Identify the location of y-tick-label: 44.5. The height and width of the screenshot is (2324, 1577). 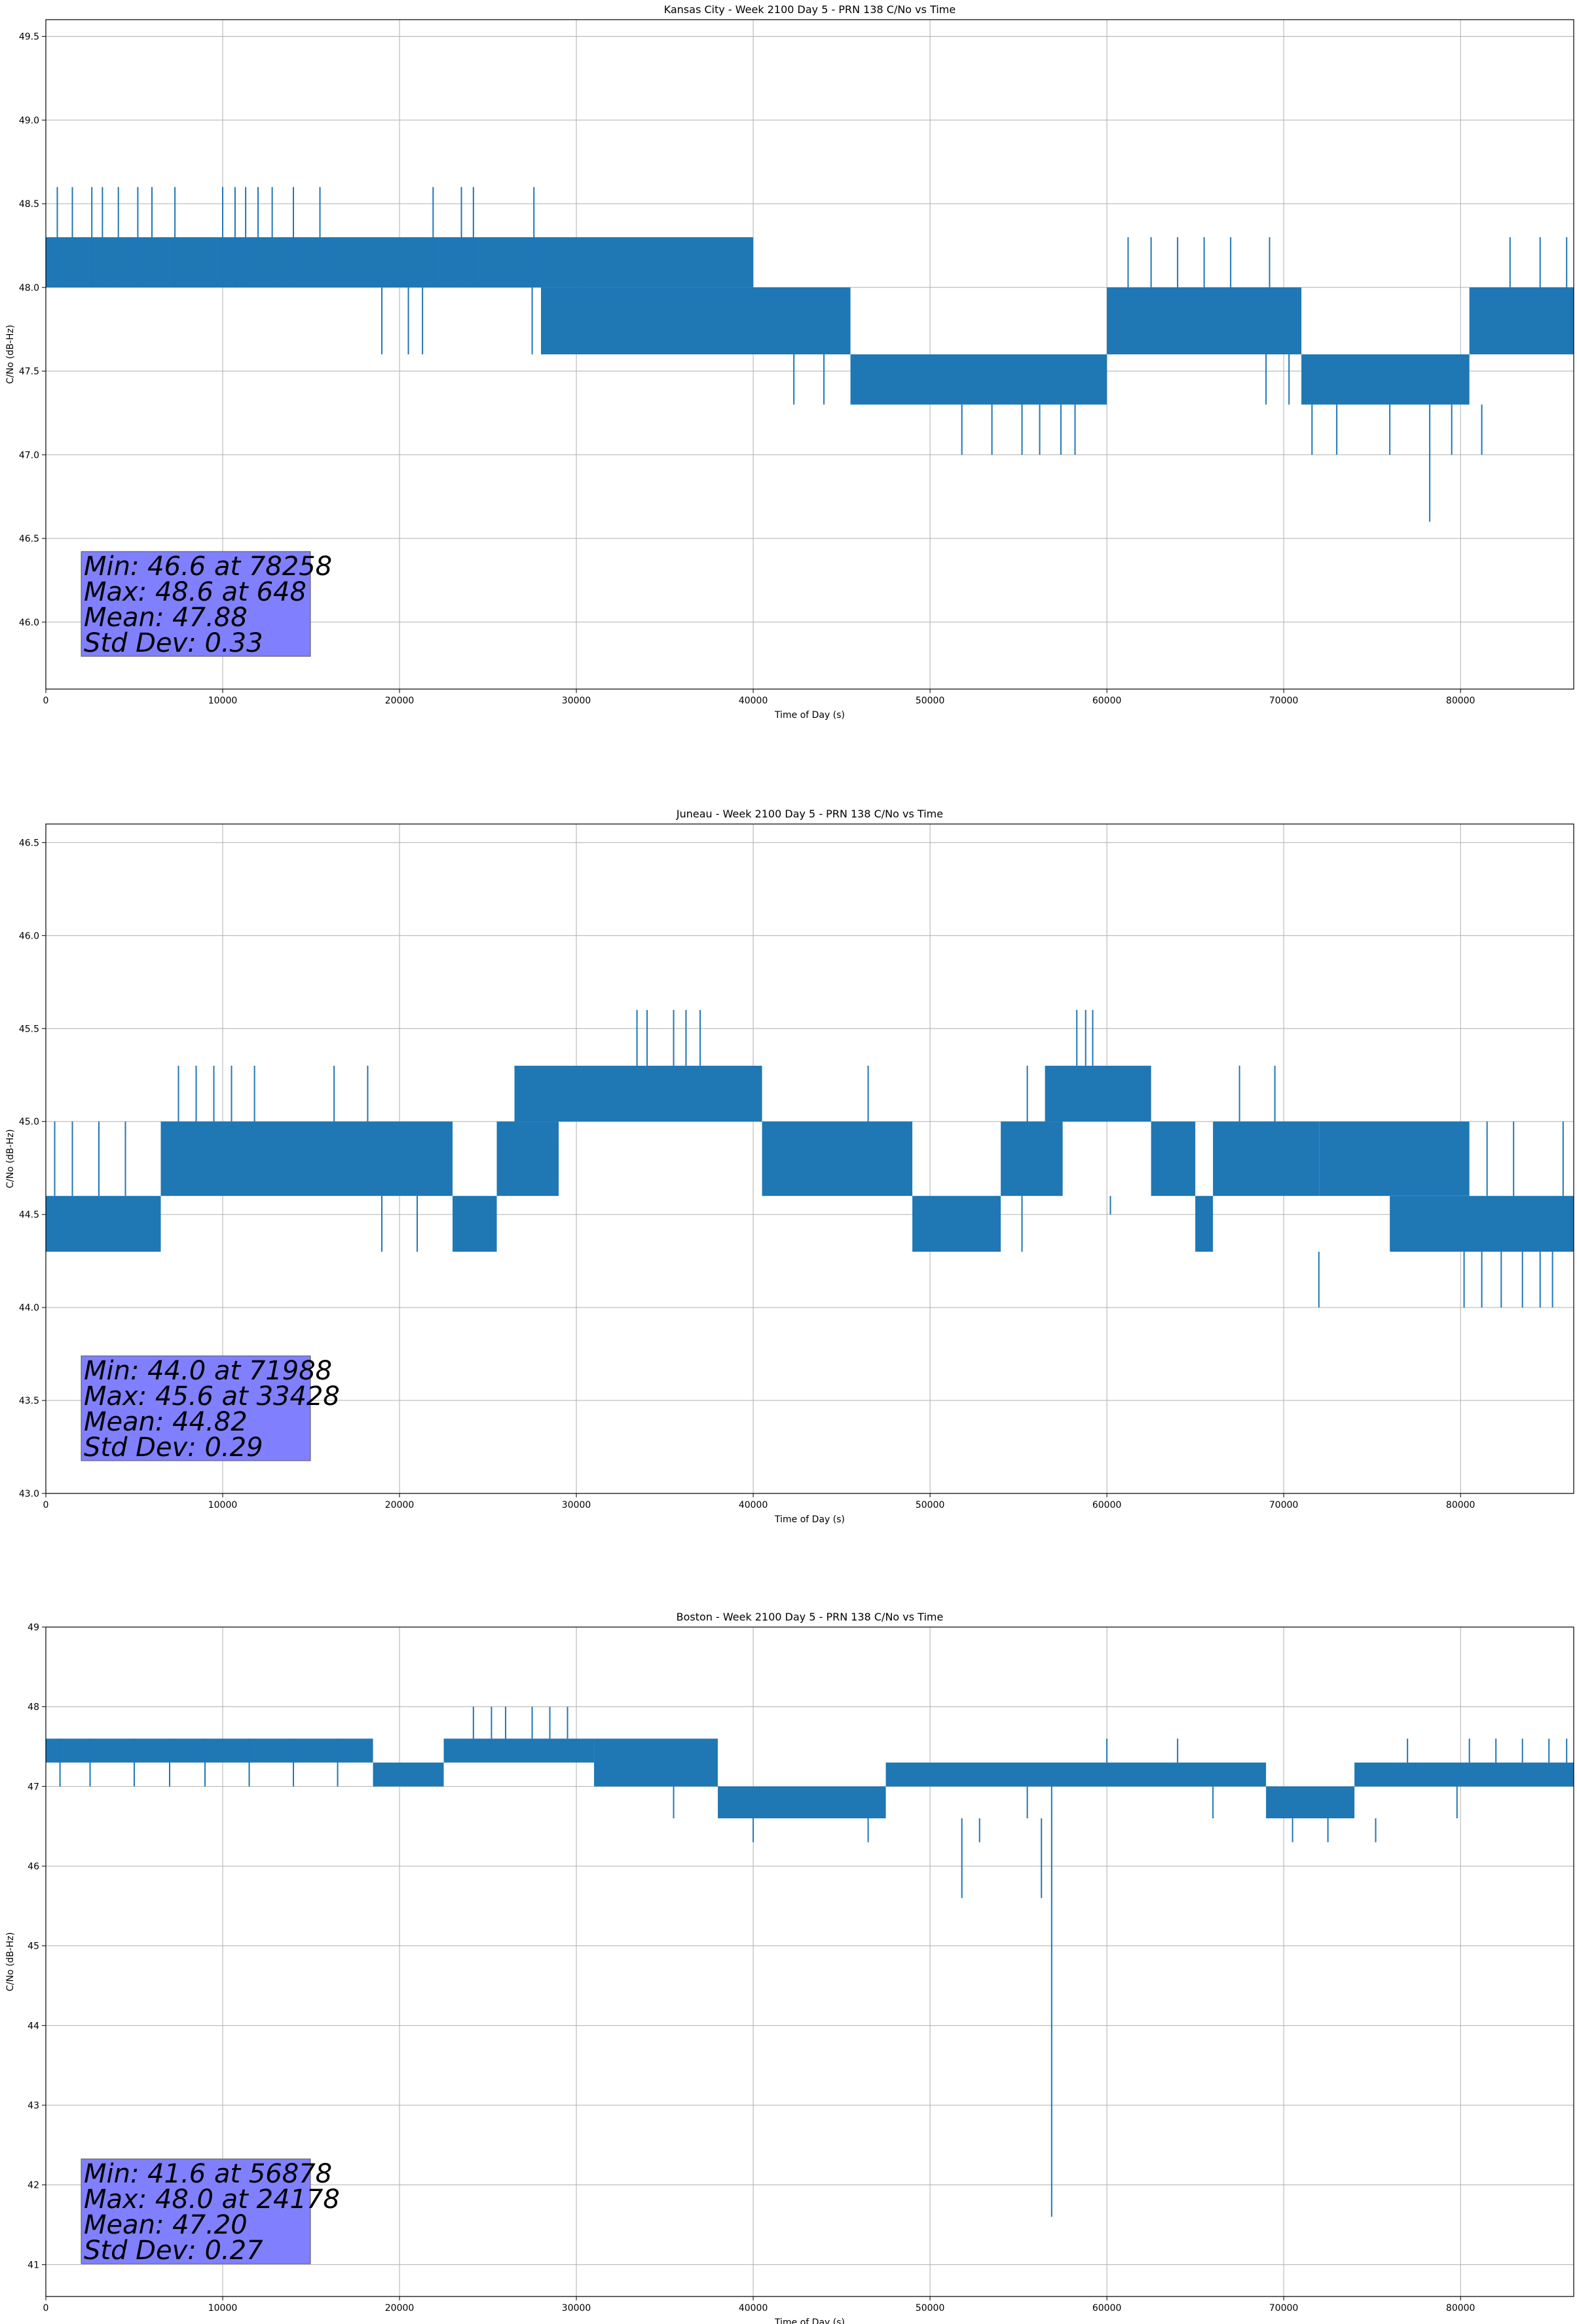
(29, 1215).